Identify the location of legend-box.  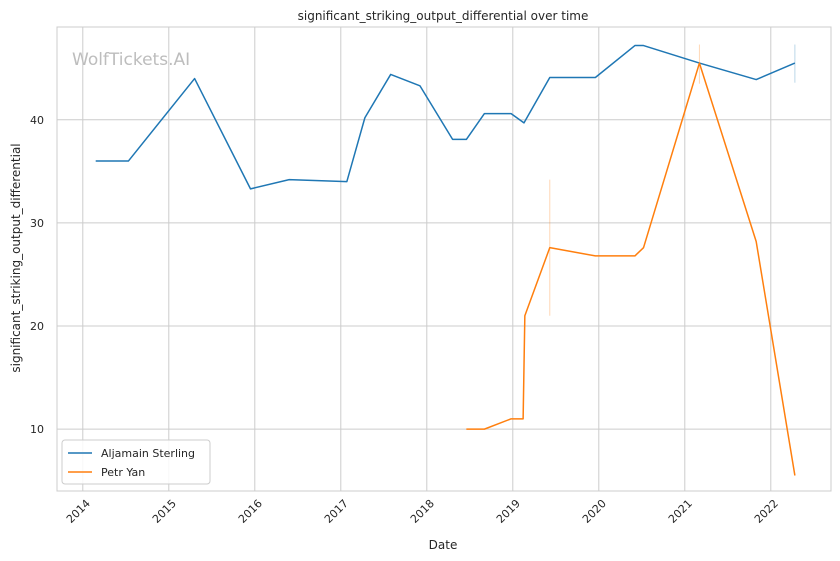
(136, 462).